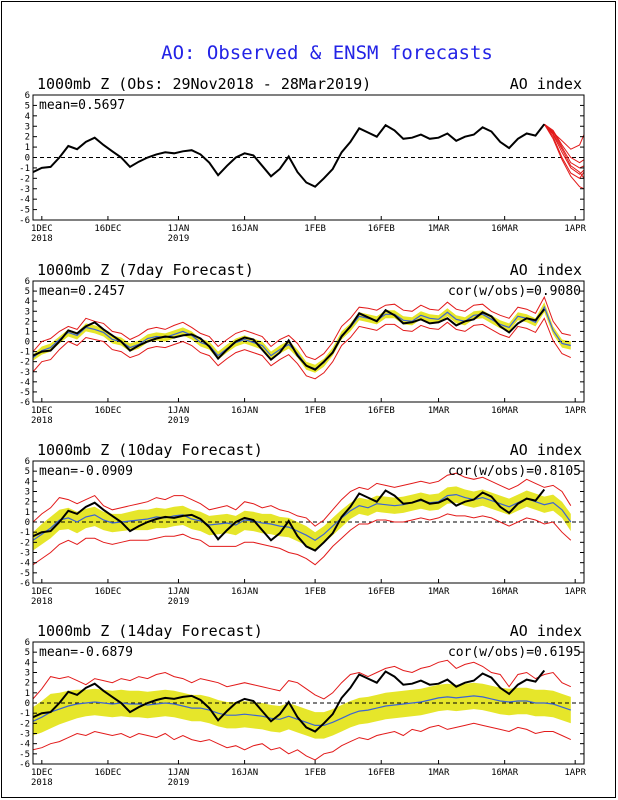 The image size is (618, 800). I want to click on ensemble-mean-line, so click(302, 517).